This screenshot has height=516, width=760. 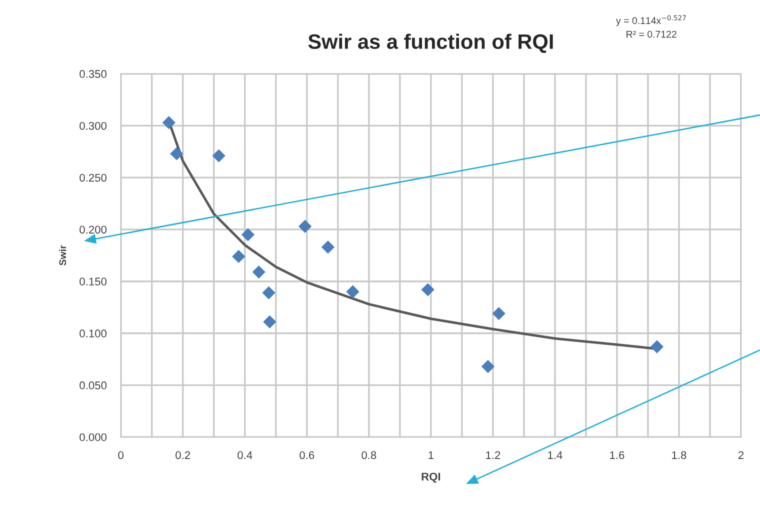 I want to click on y-tick-label: 0.150, so click(x=93, y=282).